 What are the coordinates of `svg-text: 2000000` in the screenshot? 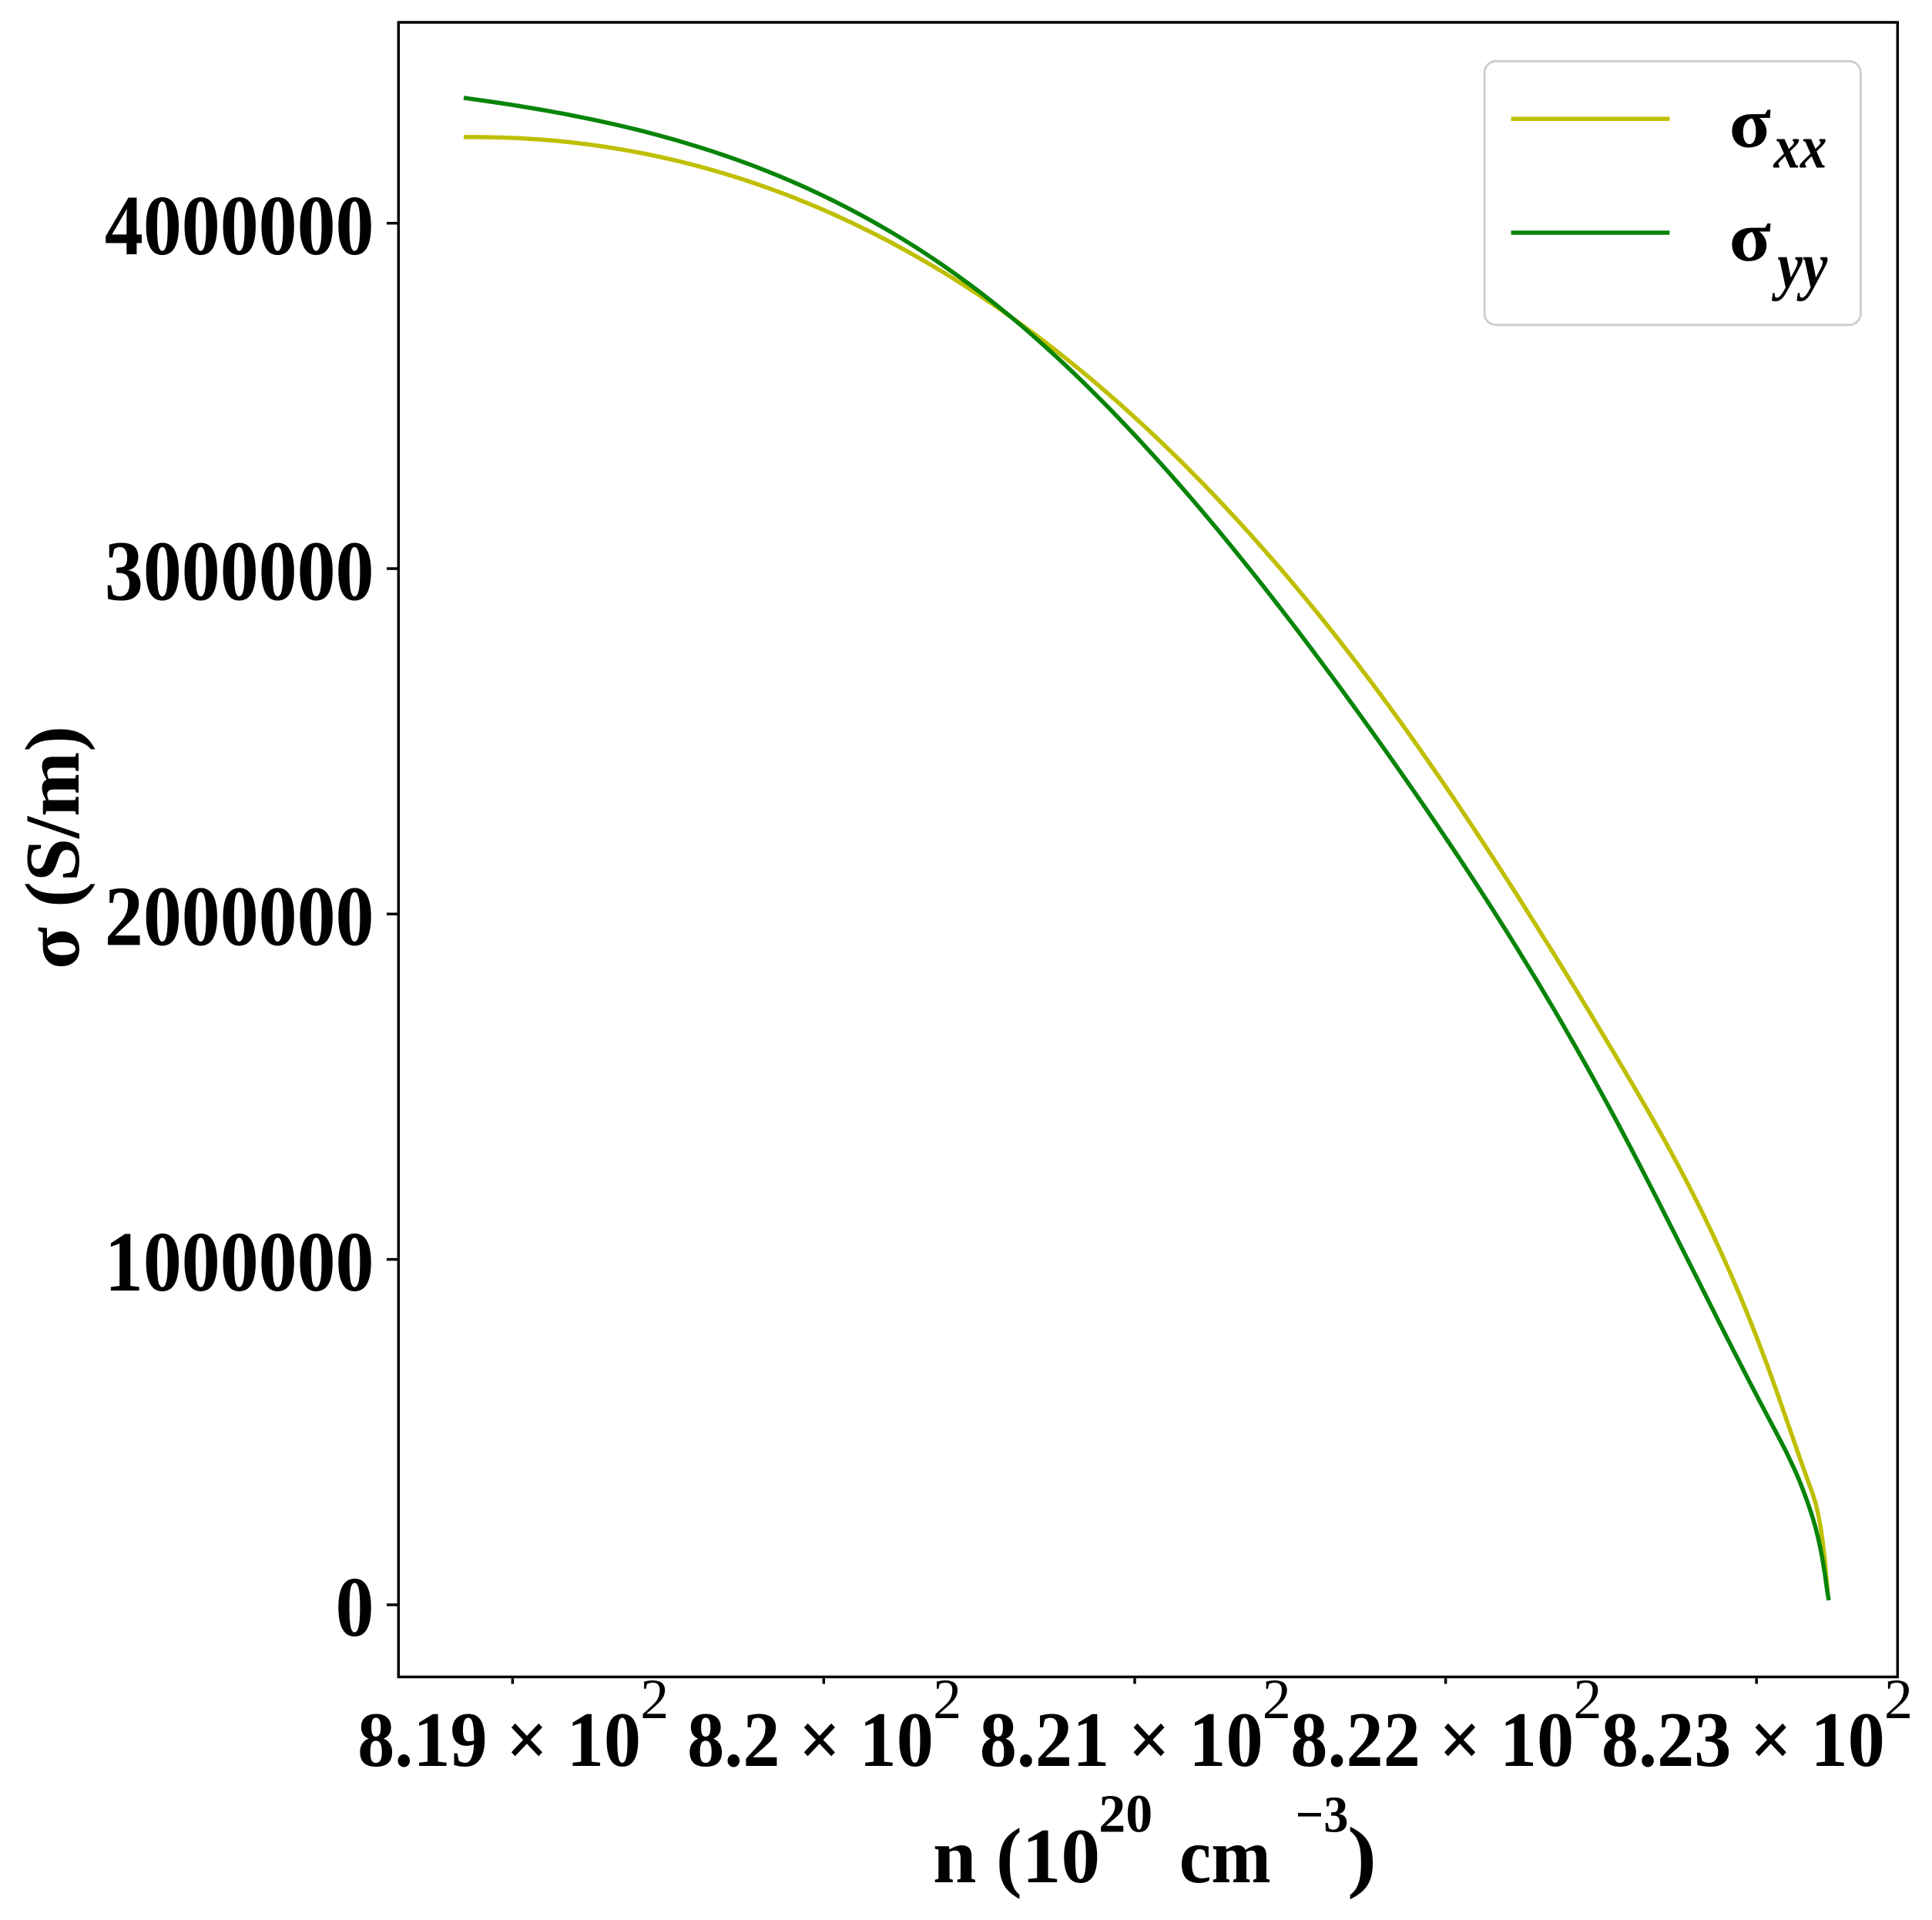 It's located at (239, 916).